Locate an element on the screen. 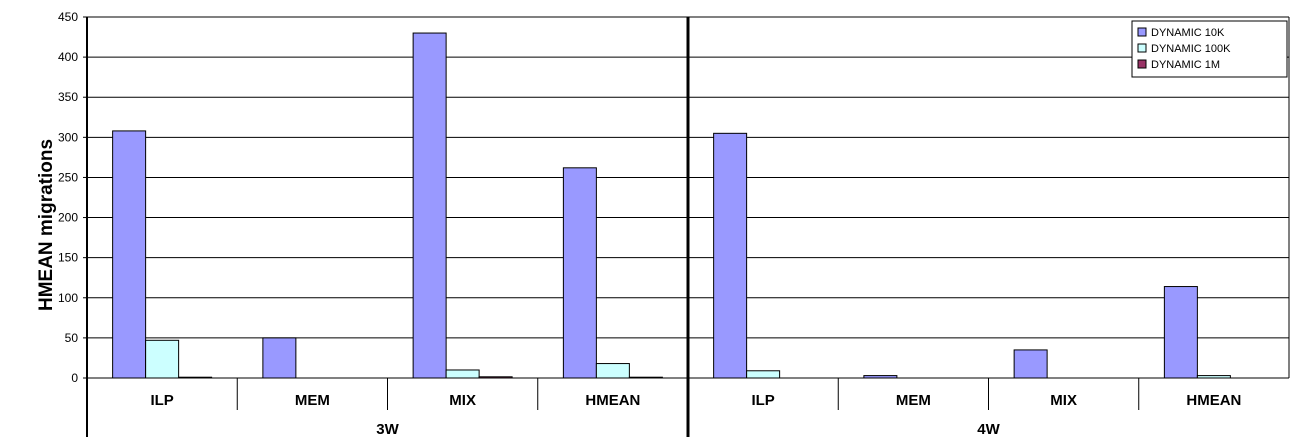 This screenshot has width=1291, height=437. y-tick-label: 250 is located at coordinates (68, 177).